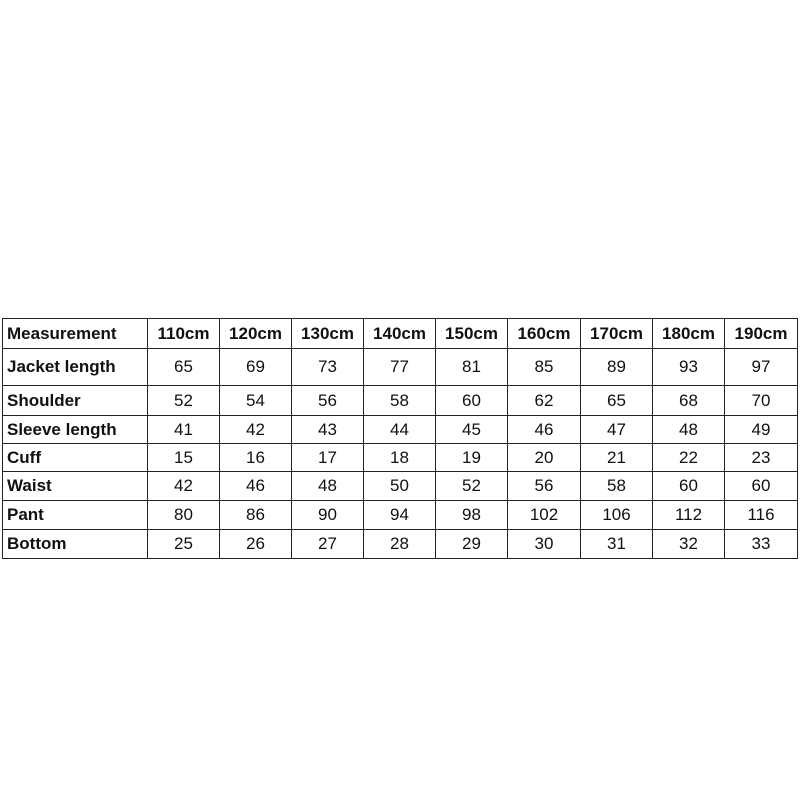 This screenshot has width=800, height=800. What do you see at coordinates (688, 367) in the screenshot?
I see `value-cell: 93` at bounding box center [688, 367].